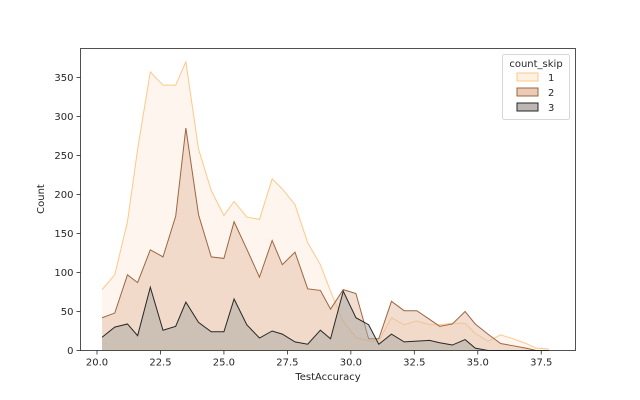 The height and width of the screenshot is (400, 640). I want to click on legend-title: count_skip, so click(535, 64).